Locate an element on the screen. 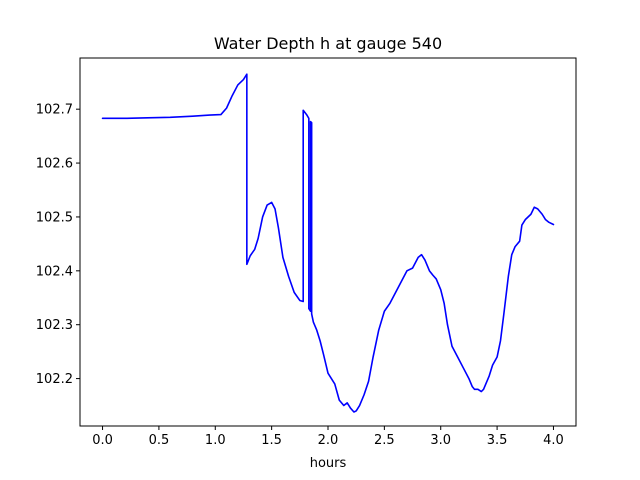 Image resolution: width=640 pixels, height=480 pixels. x-tick-label: 4.0 is located at coordinates (553, 440).